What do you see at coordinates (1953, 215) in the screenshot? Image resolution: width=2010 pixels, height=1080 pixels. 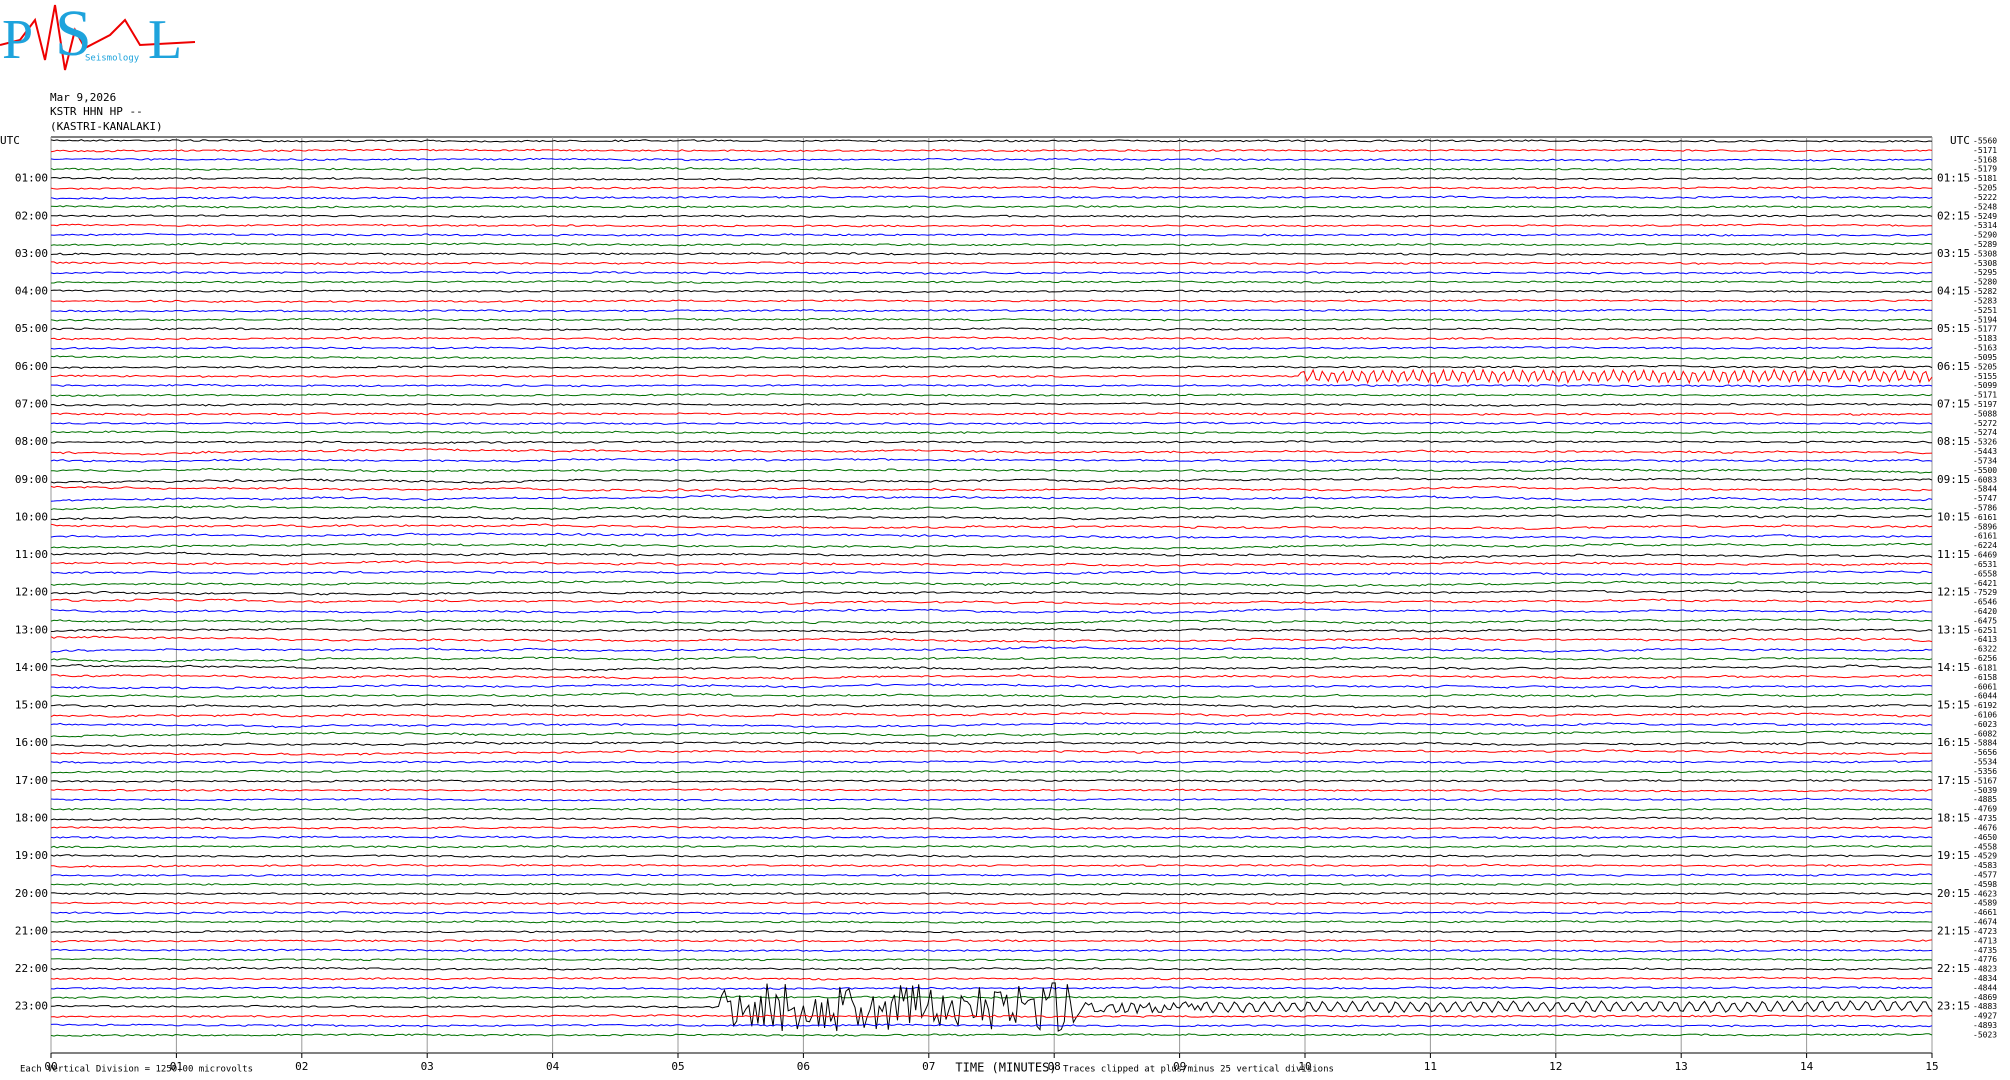 I see `right-hour-label: 02:15` at bounding box center [1953, 215].